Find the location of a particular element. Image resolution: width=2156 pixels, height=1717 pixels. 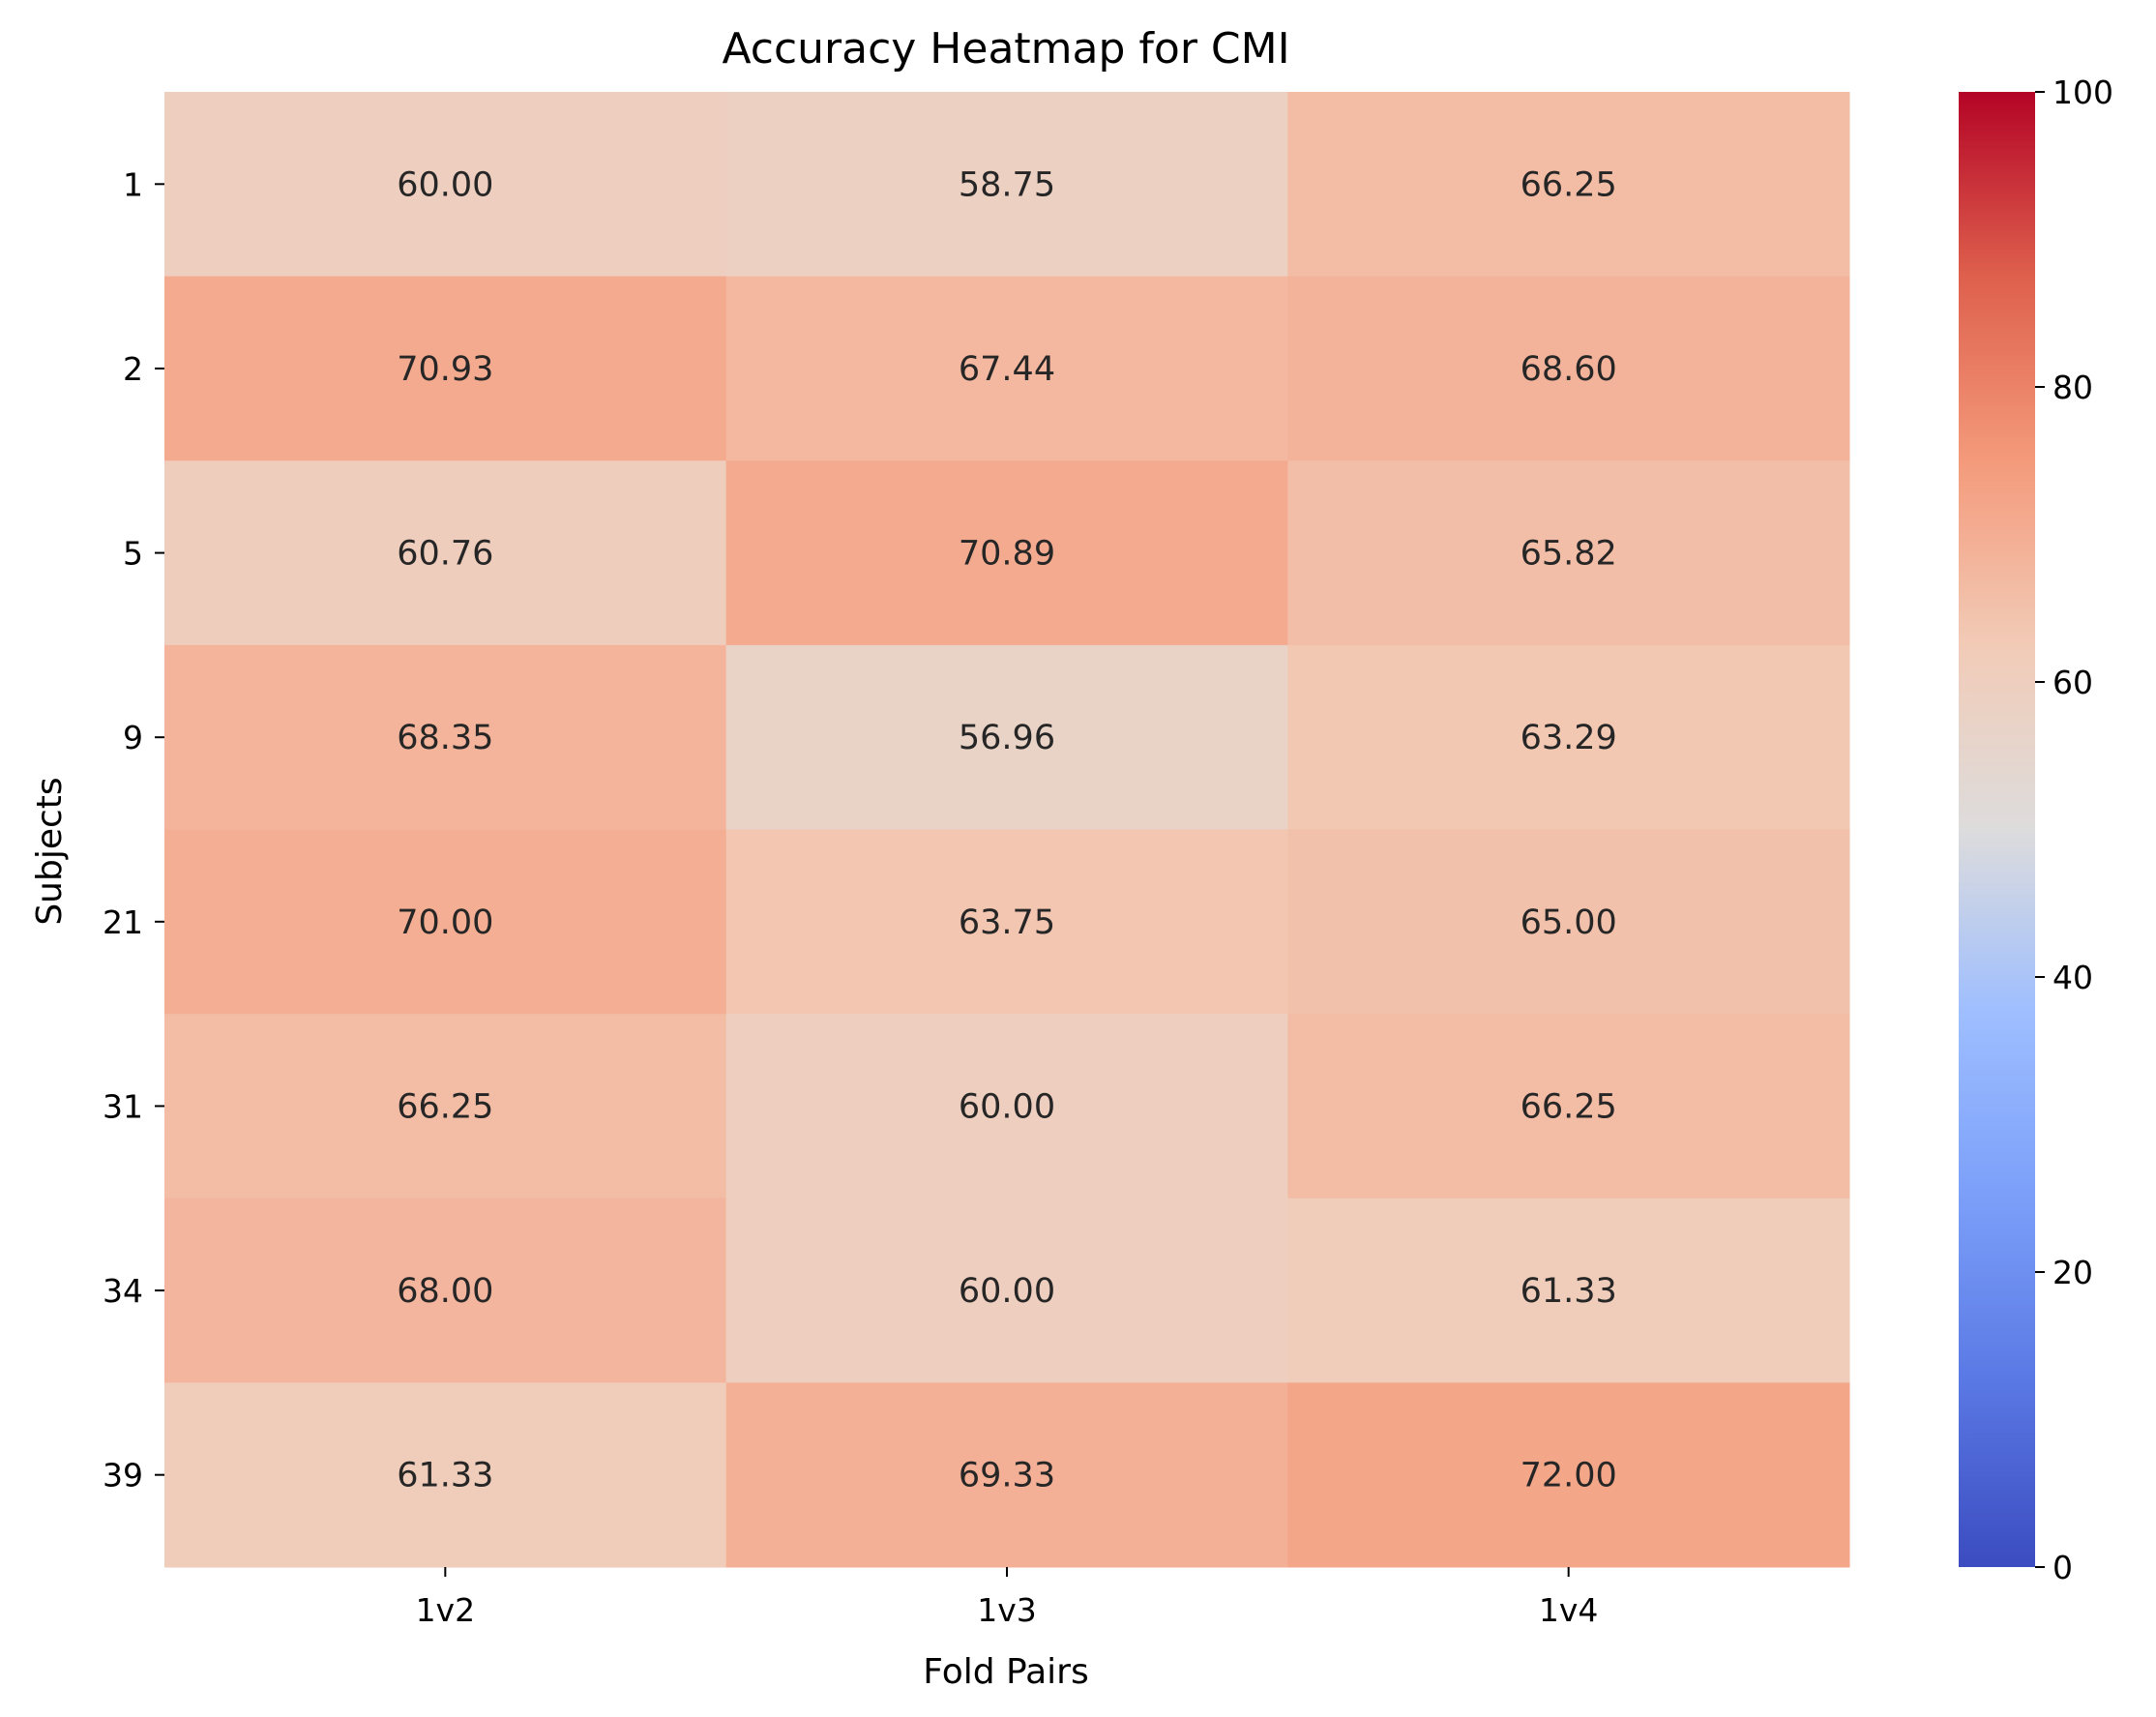

cell-value-label: 68.35 is located at coordinates (445, 738).